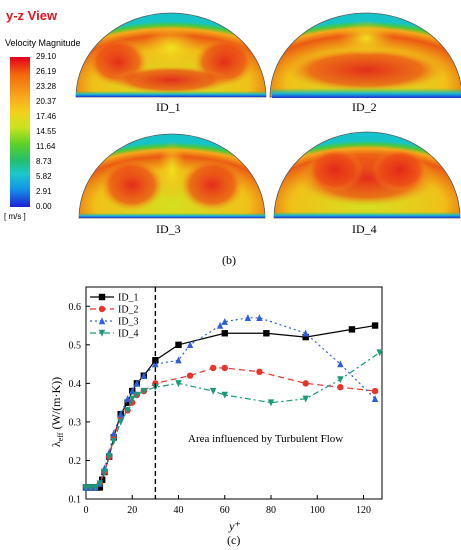 The width and height of the screenshot is (461, 550). I want to click on contour-panel-id1, so click(171, 55).